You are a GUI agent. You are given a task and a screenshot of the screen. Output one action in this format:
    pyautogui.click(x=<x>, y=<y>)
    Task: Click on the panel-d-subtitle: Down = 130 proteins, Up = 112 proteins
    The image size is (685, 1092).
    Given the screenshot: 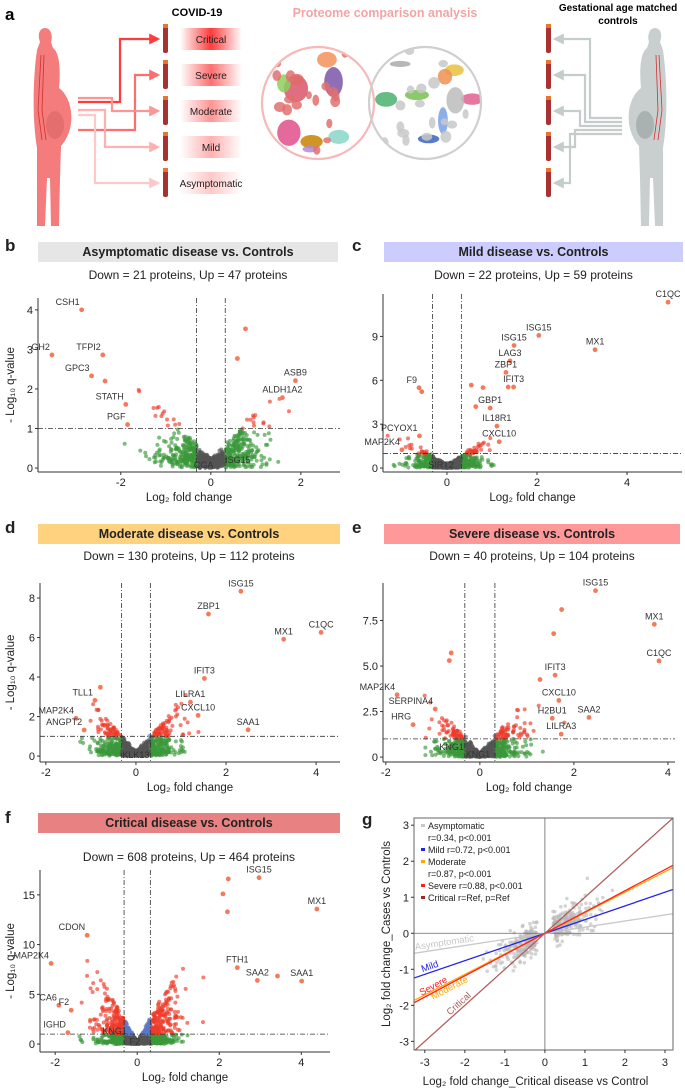 What is the action you would take?
    pyautogui.click(x=189, y=556)
    